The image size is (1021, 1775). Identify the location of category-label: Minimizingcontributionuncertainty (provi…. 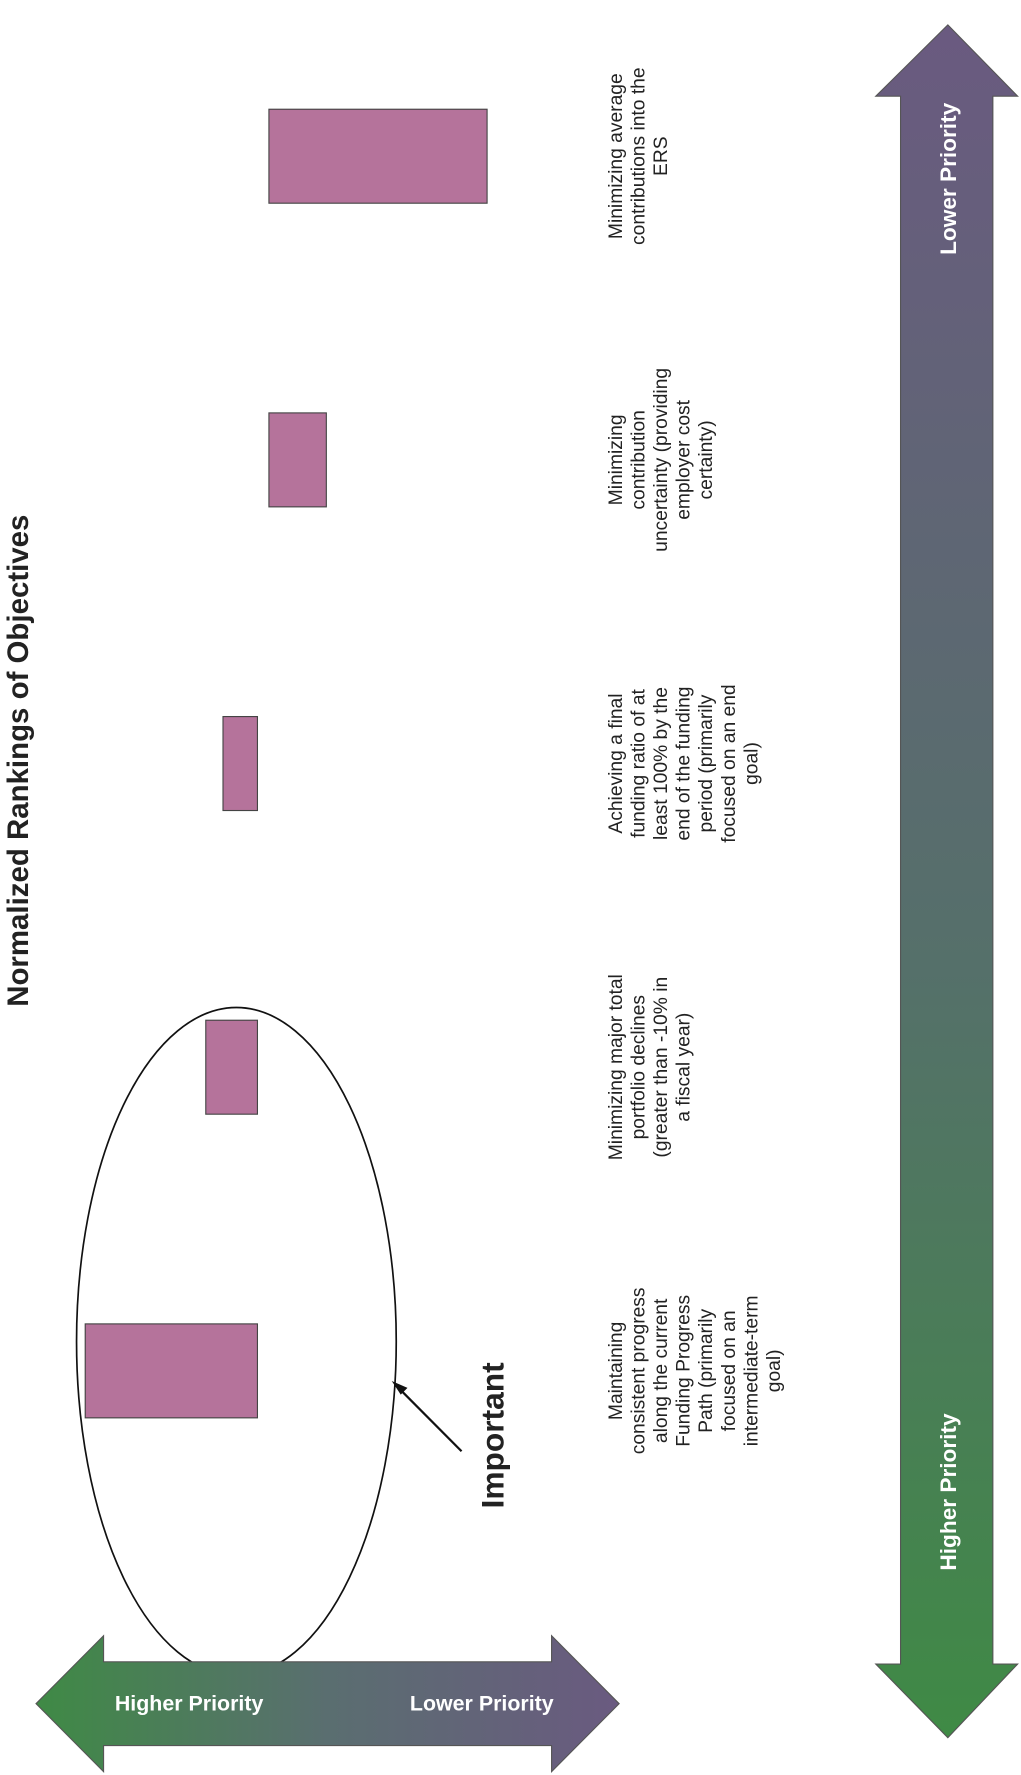
(661, 460).